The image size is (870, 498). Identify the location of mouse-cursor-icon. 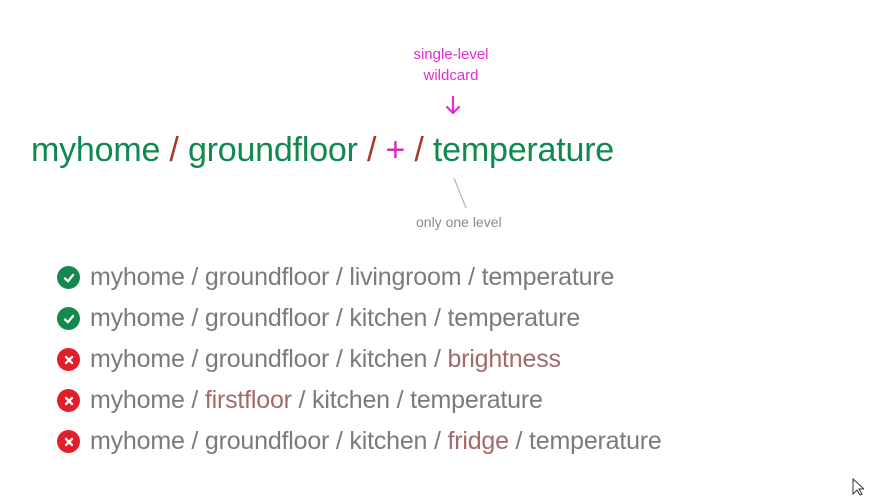
(858, 487).